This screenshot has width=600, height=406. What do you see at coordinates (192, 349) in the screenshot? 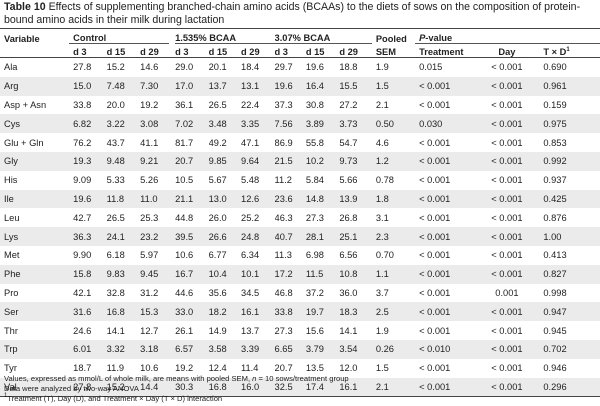
I see `cell-bcaa1-d3: 6.57` at bounding box center [192, 349].